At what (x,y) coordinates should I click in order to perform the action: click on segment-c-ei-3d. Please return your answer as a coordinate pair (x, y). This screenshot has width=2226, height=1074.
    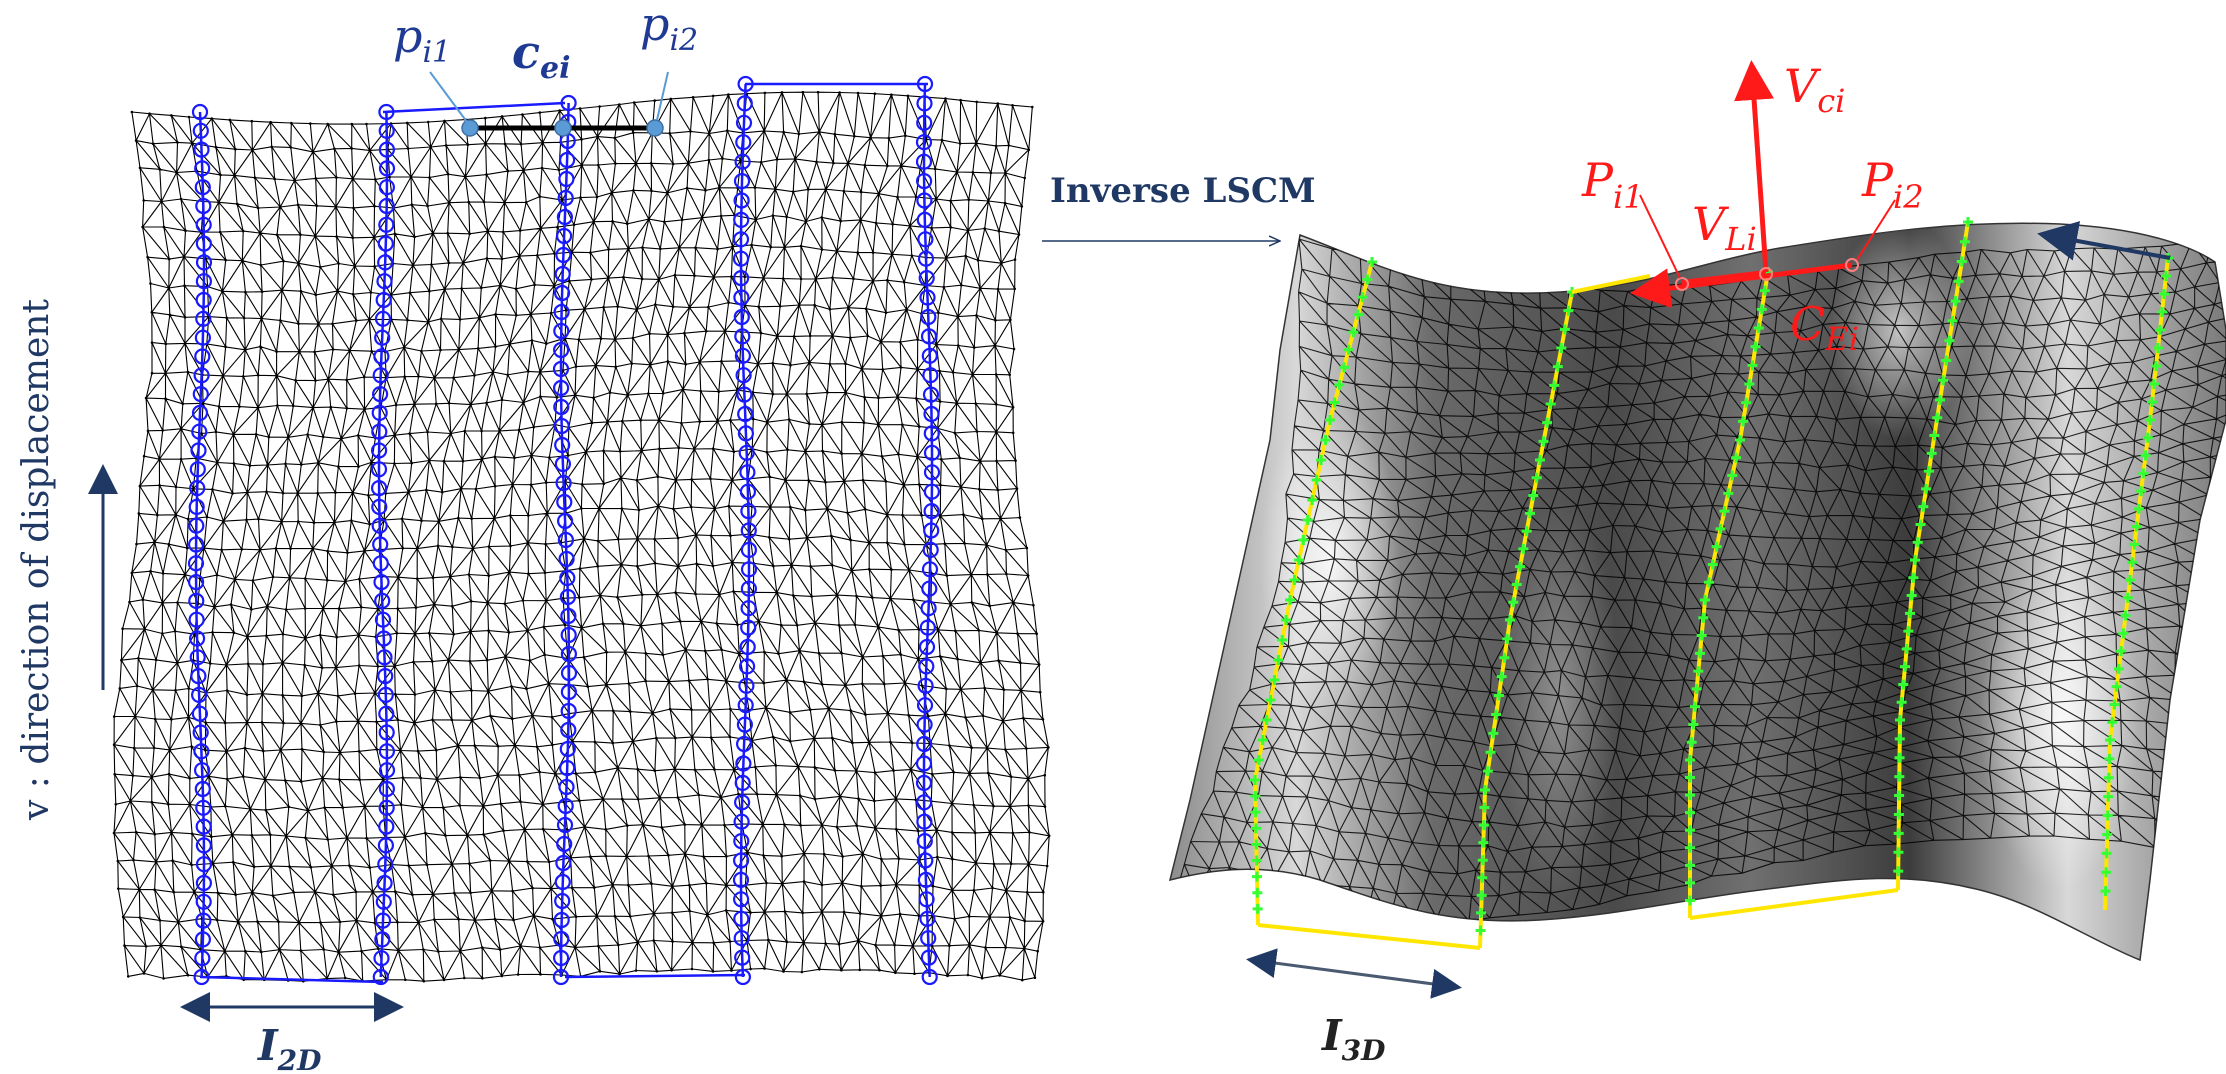
    Looking at the image, I should click on (1724, 279).